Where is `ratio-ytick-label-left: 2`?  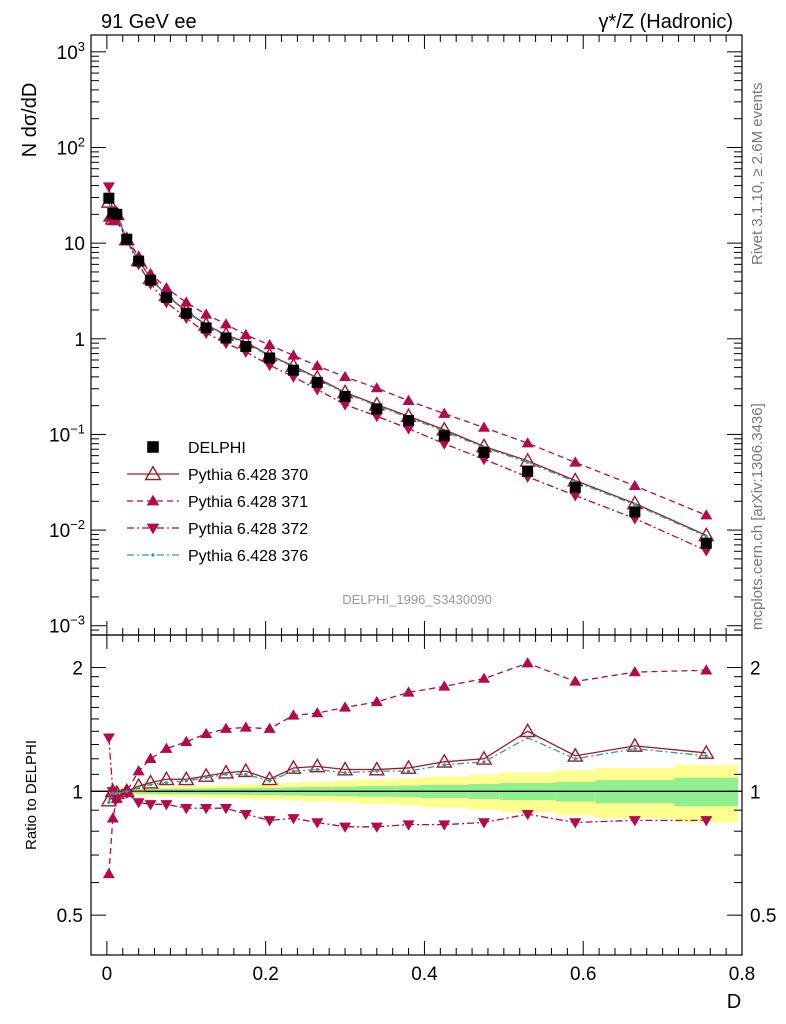 ratio-ytick-label-left: 2 is located at coordinates (77, 669).